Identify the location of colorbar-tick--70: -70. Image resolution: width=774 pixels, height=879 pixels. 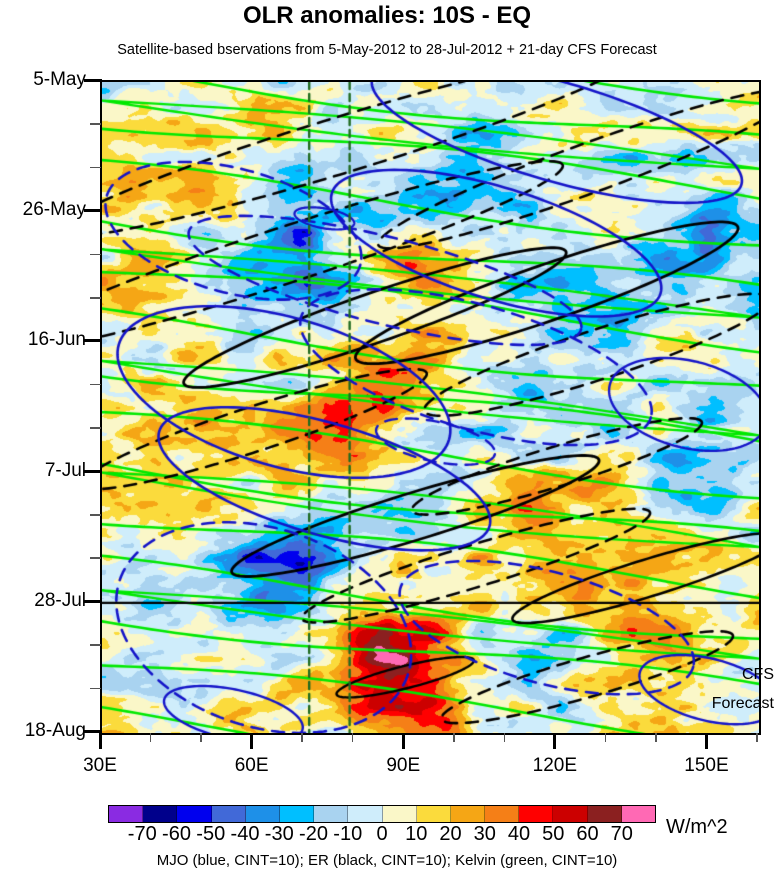
(142, 834).